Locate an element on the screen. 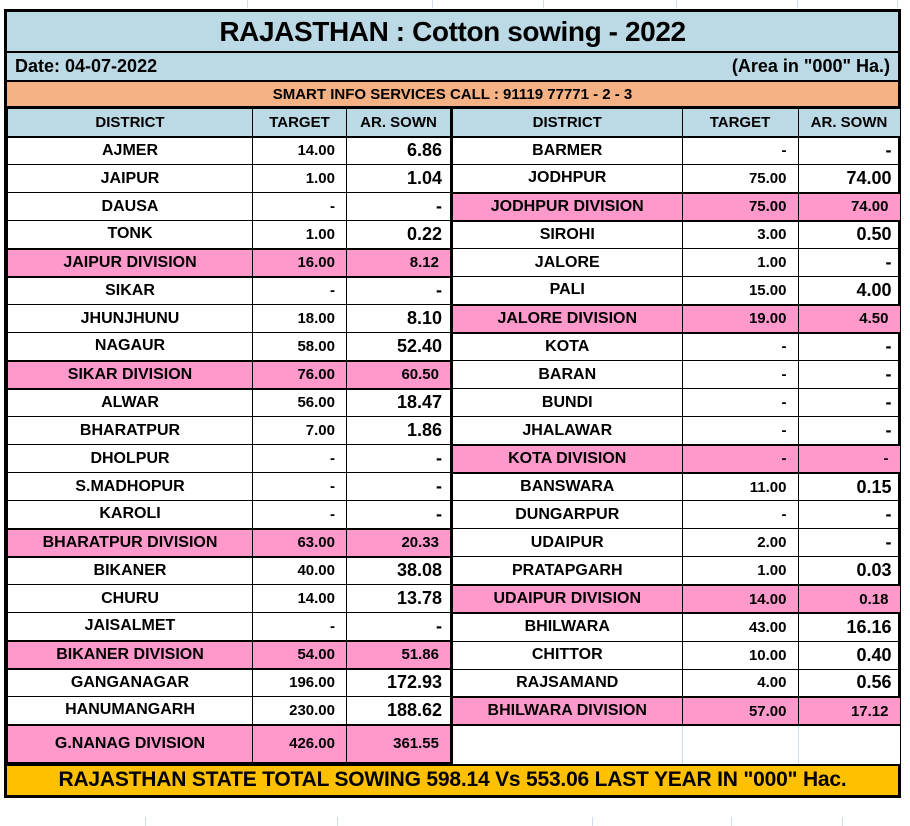 The width and height of the screenshot is (910, 826). district-cell: HANUMANGARH is located at coordinates (130, 710).